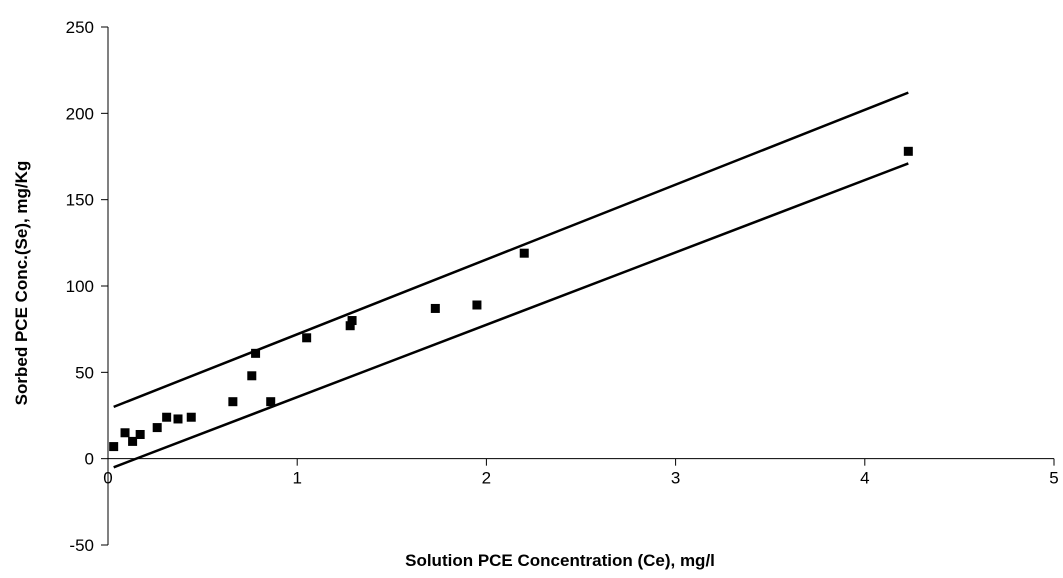  What do you see at coordinates (80, 27) in the screenshot?
I see `y-tick-label: 250` at bounding box center [80, 27].